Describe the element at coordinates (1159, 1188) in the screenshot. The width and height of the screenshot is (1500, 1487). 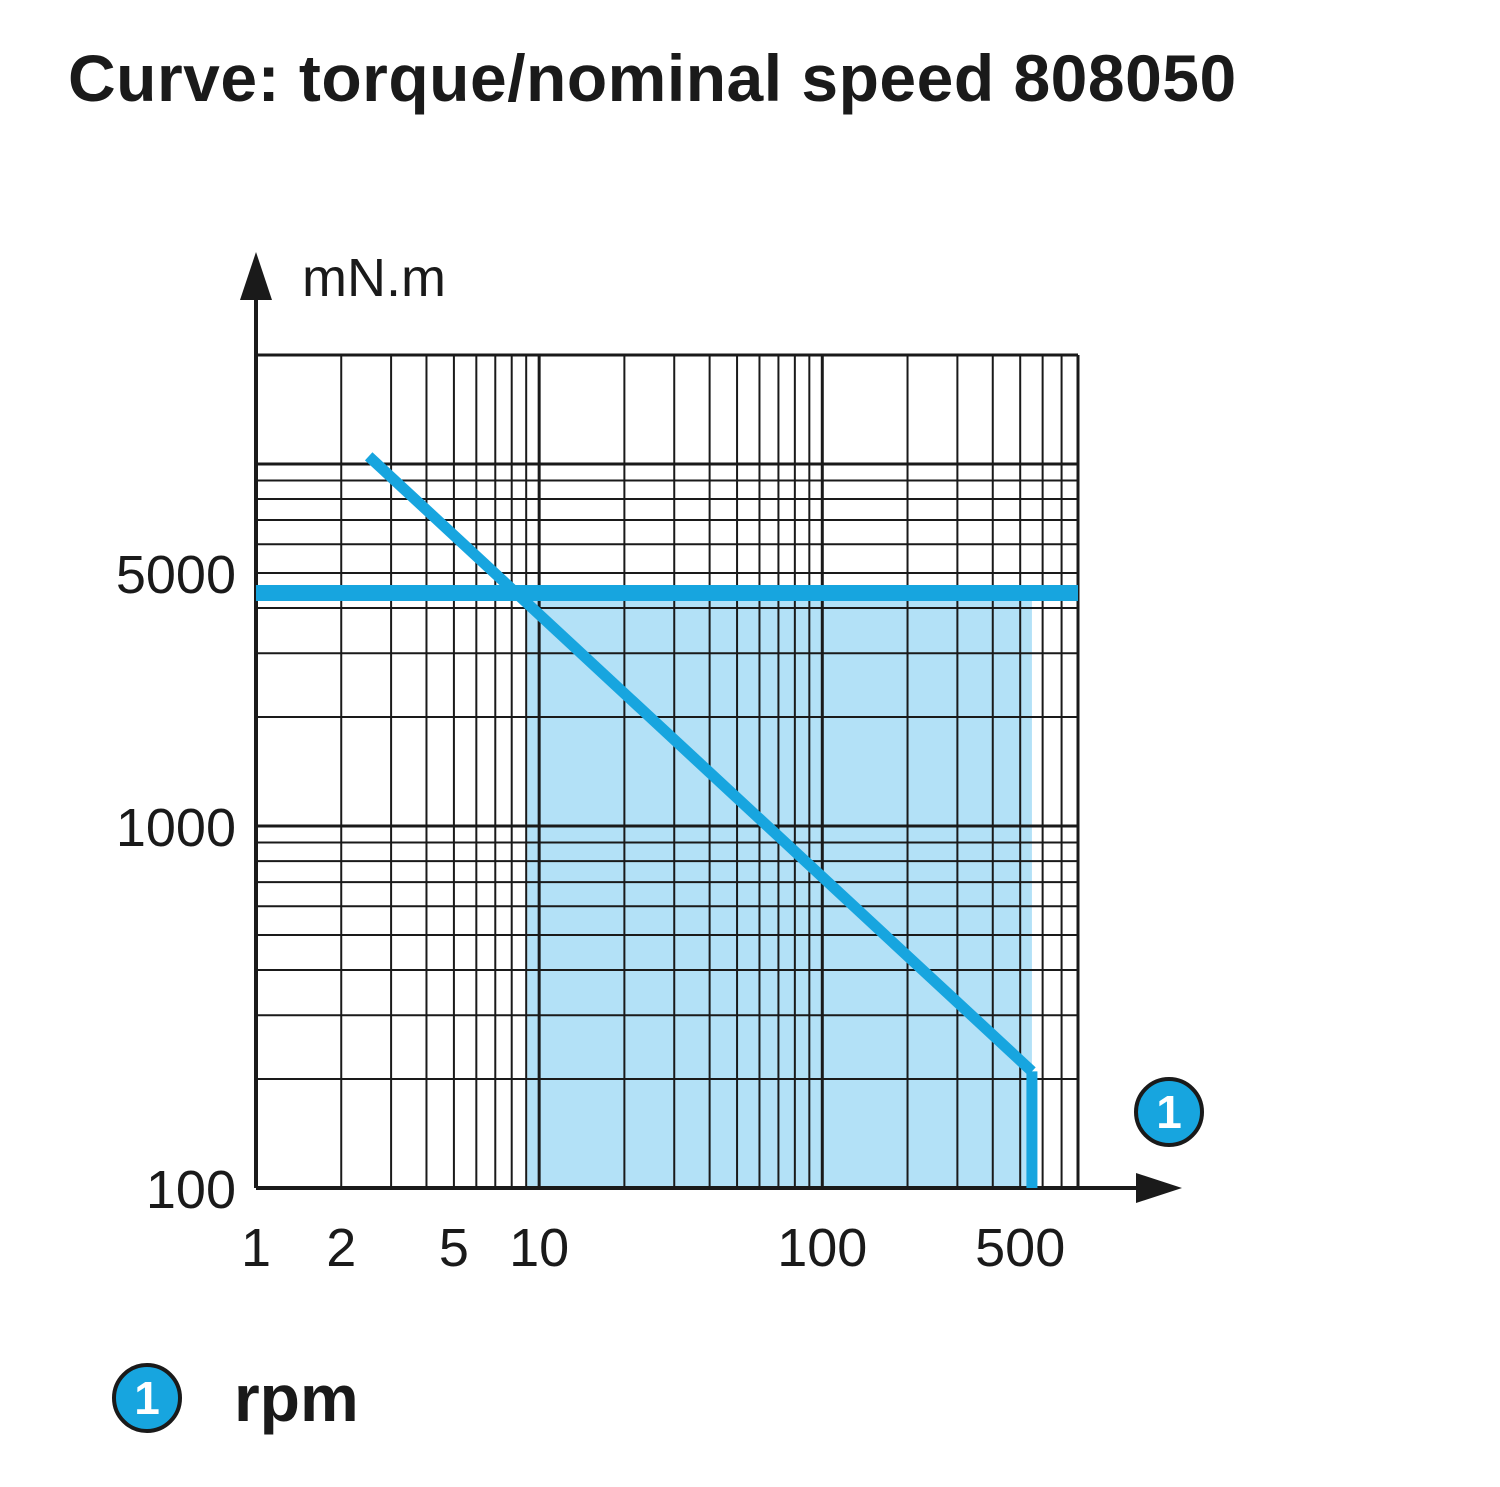
I see `x-axis-arrow` at that location.